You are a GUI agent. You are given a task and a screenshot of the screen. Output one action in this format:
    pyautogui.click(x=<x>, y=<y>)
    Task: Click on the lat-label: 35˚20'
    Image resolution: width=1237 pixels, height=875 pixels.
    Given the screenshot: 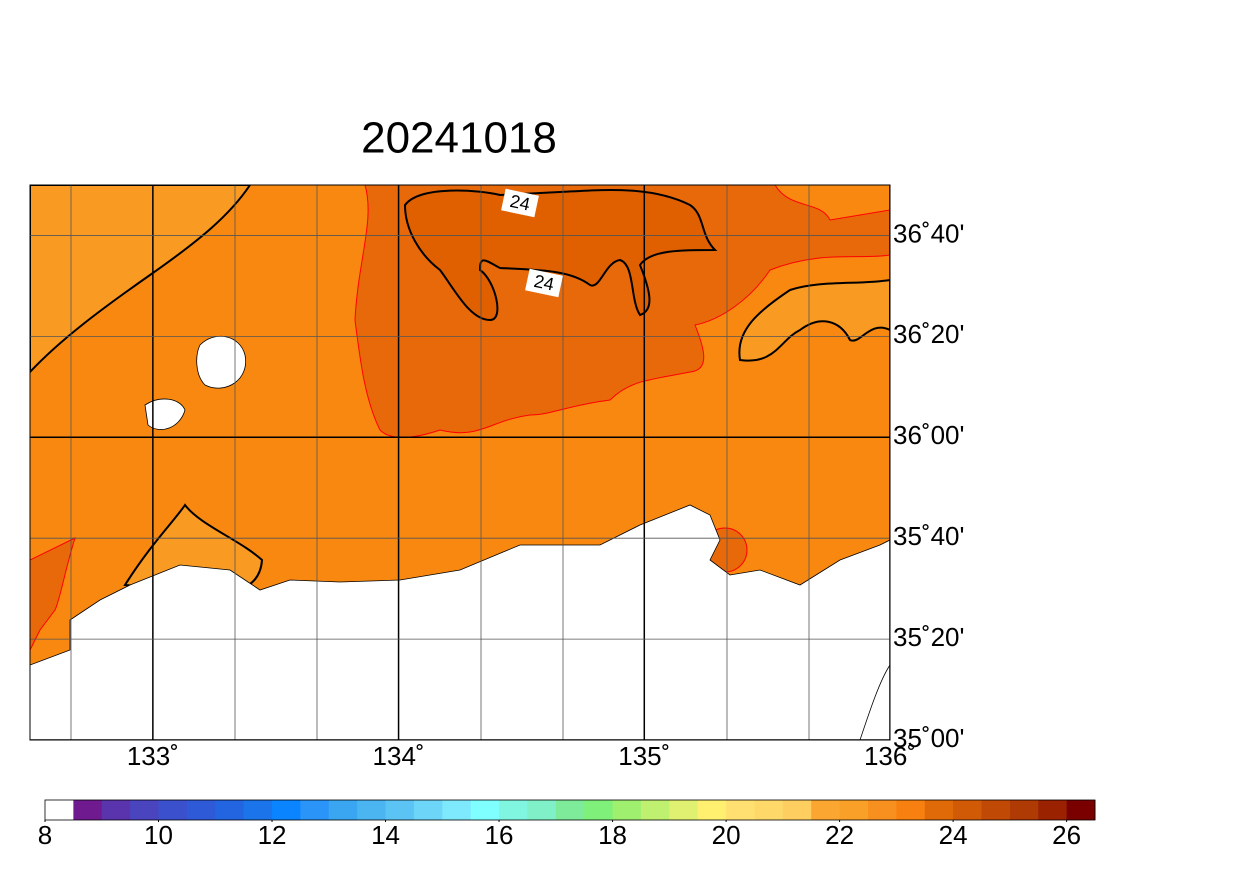 What is the action you would take?
    pyautogui.click(x=928, y=637)
    